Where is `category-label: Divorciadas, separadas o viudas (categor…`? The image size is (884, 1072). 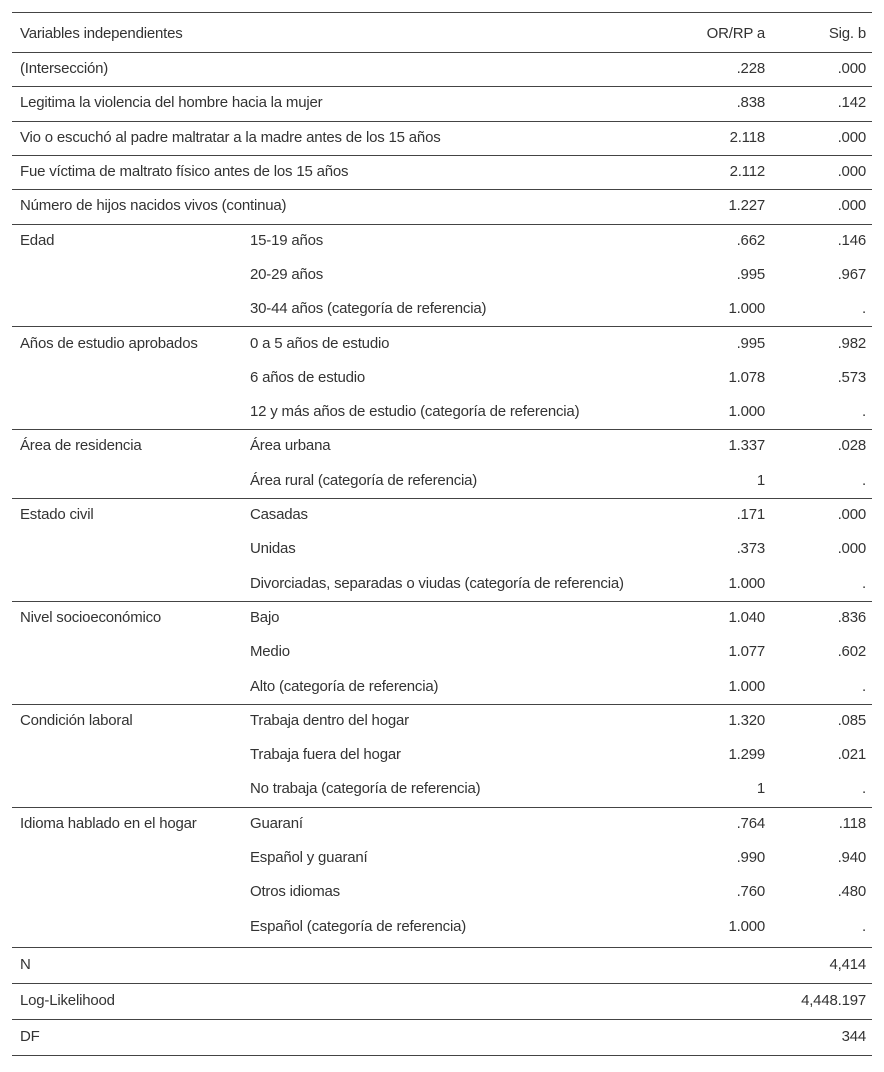
category-label: Divorciadas, separadas o viudas (categor… is located at coordinates (437, 583).